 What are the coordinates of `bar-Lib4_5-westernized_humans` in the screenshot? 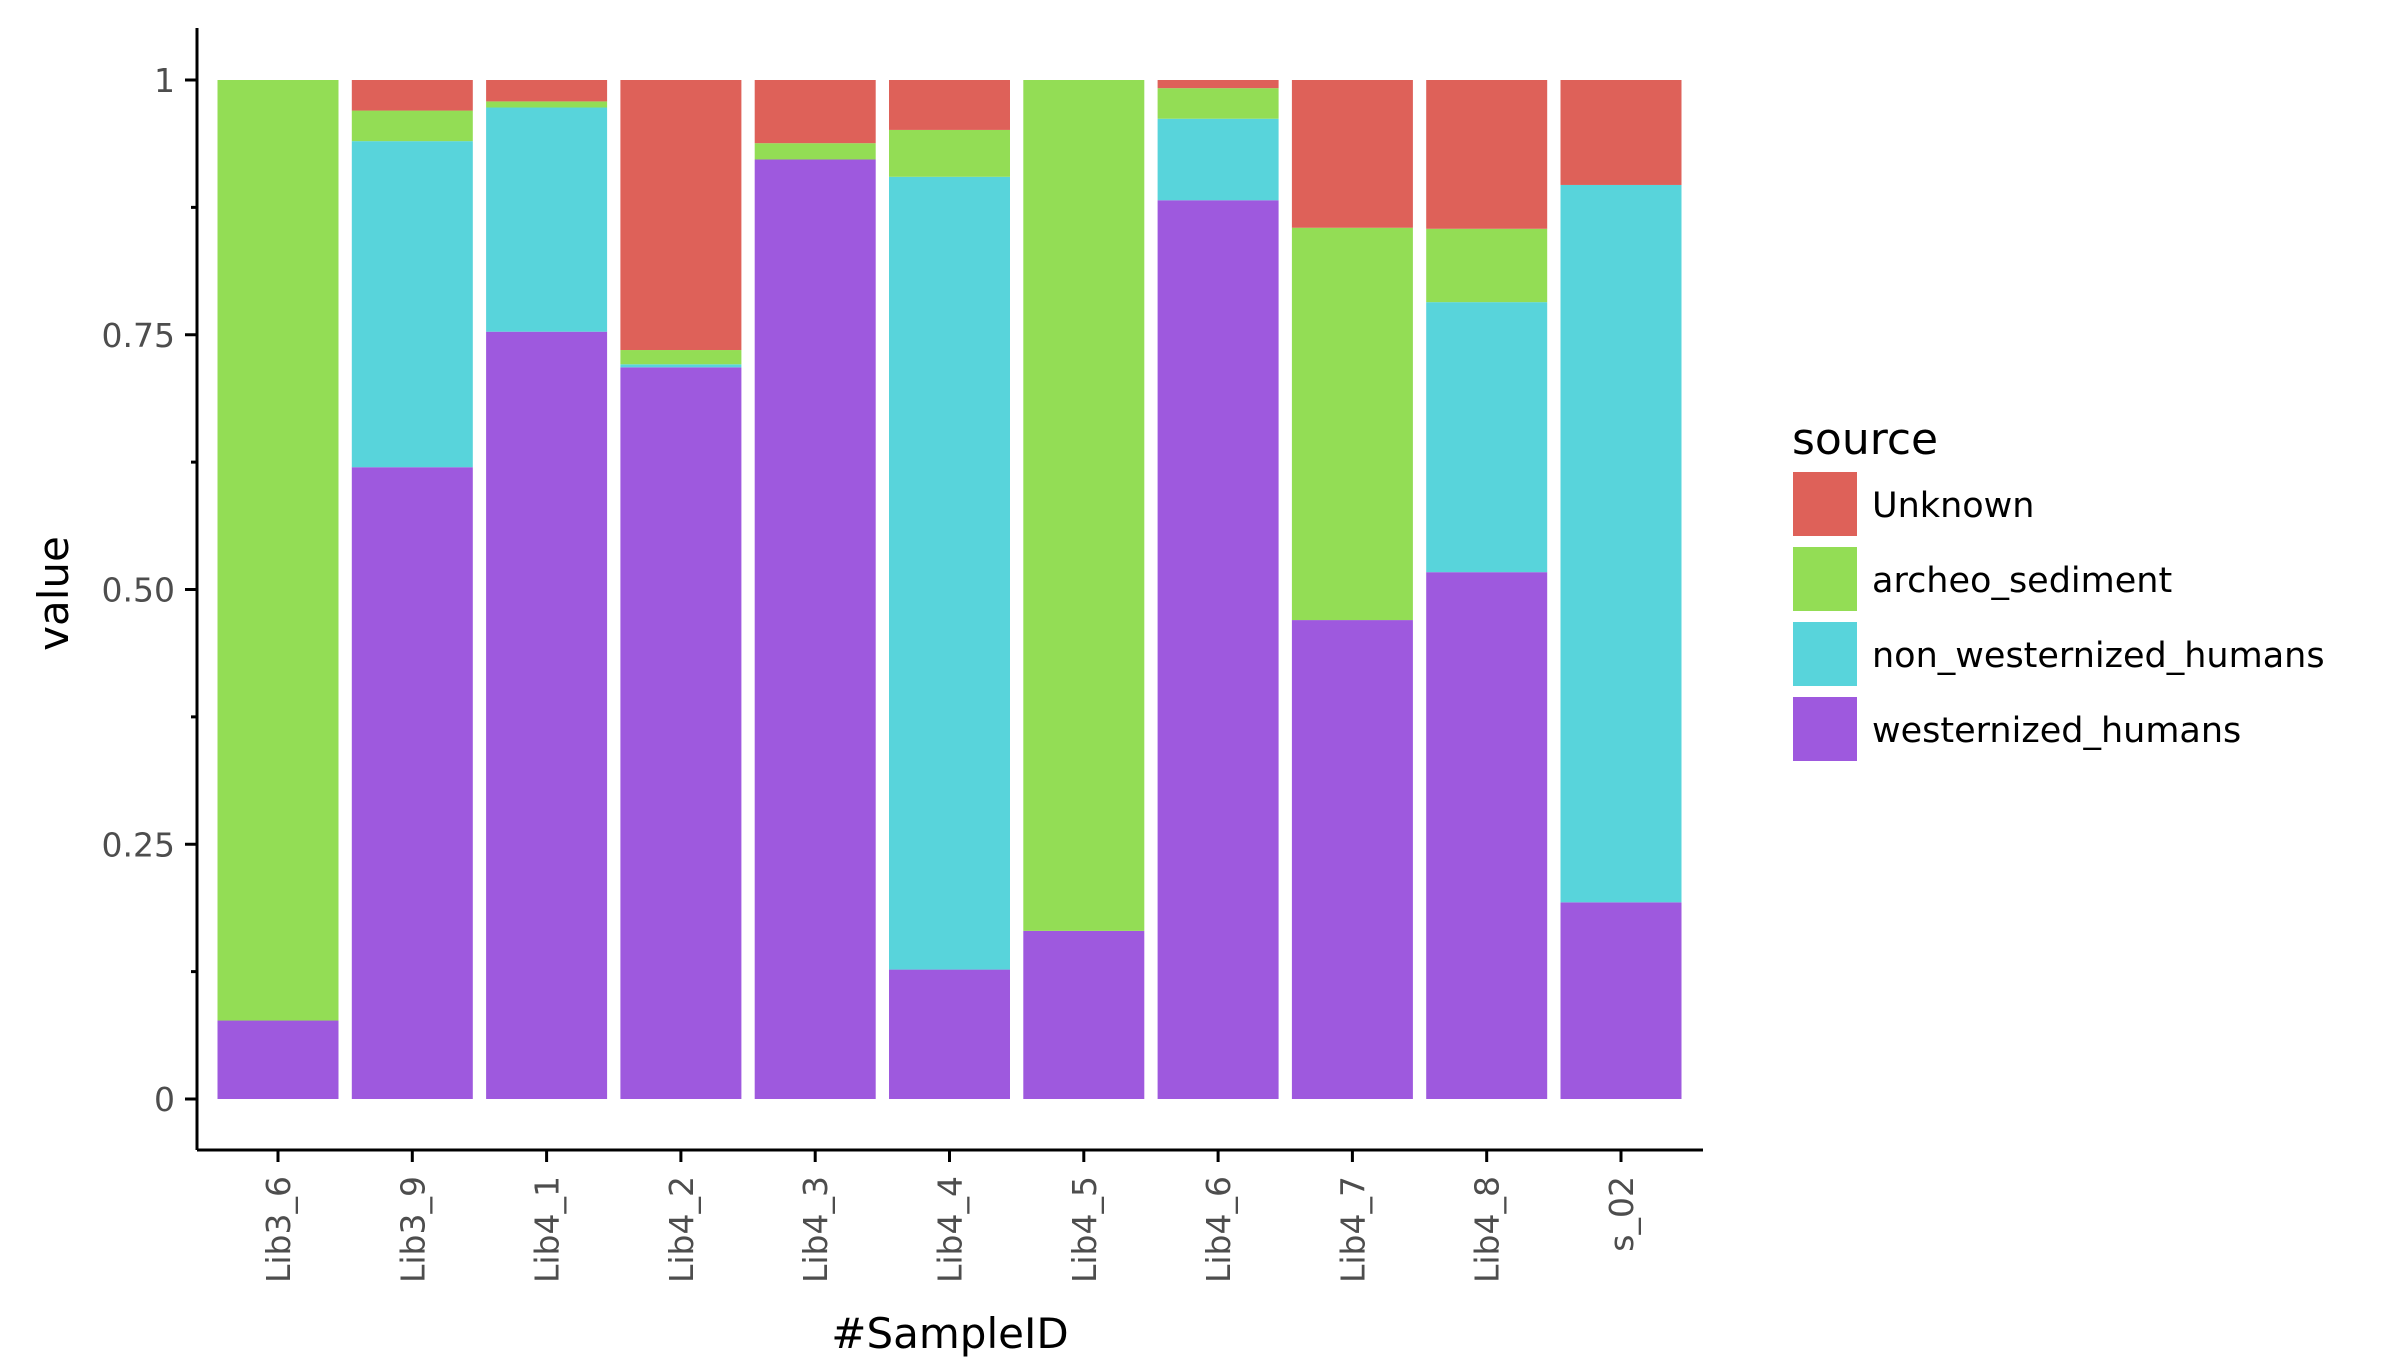 It's located at (1084, 1014).